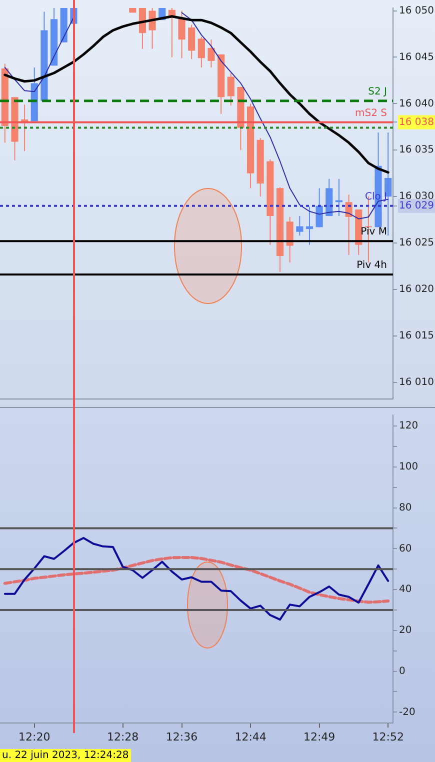 The image size is (435, 762). Describe the element at coordinates (402, 671) in the screenshot. I see `y-tick-label: 0` at that location.